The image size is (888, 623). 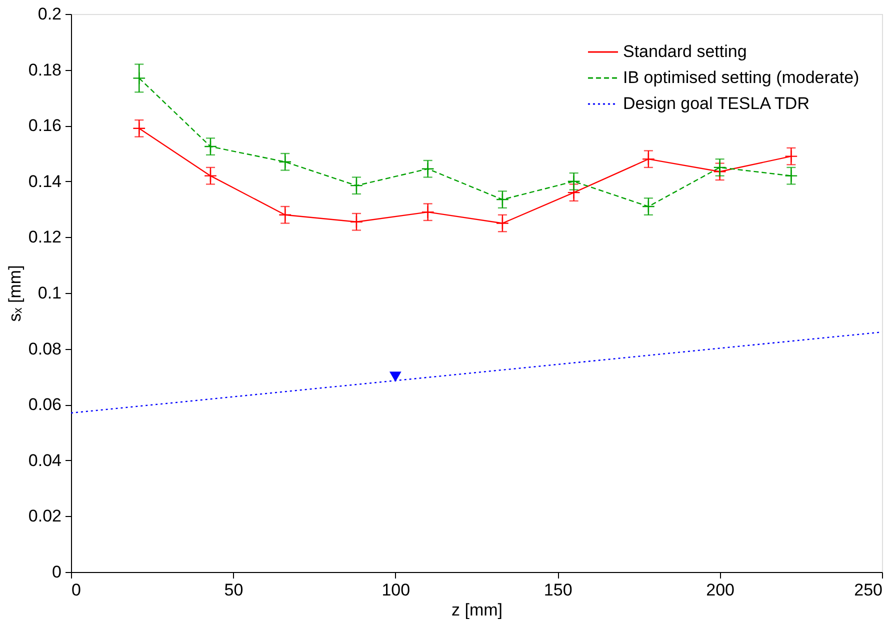 What do you see at coordinates (45, 126) in the screenshot?
I see `y-tick-label: 0.16` at bounding box center [45, 126].